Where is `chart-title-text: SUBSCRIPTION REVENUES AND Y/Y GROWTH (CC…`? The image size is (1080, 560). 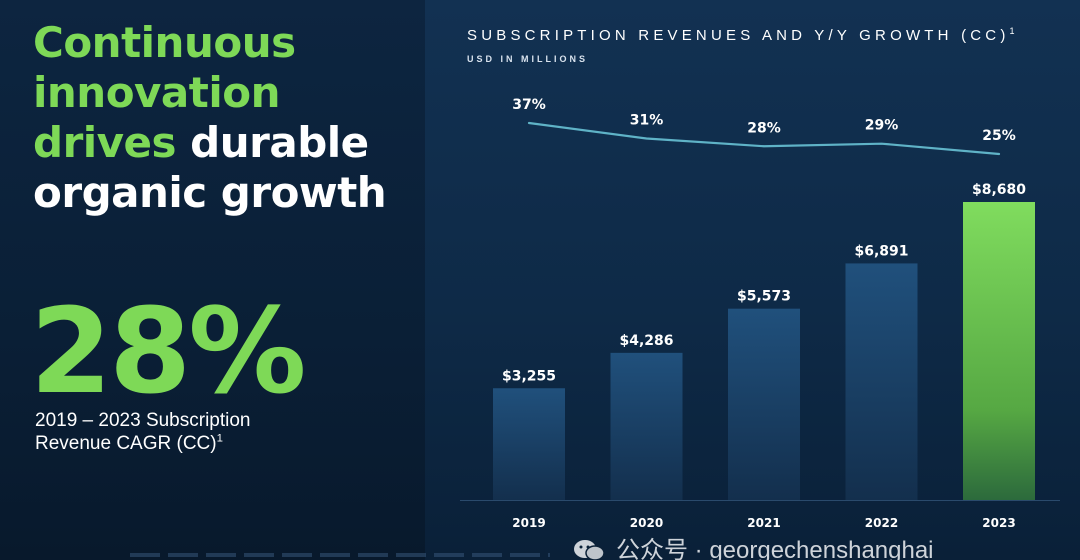 chart-title-text: SUBSCRIPTION REVENUES AND Y/Y GROWTH (CC… is located at coordinates (738, 35).